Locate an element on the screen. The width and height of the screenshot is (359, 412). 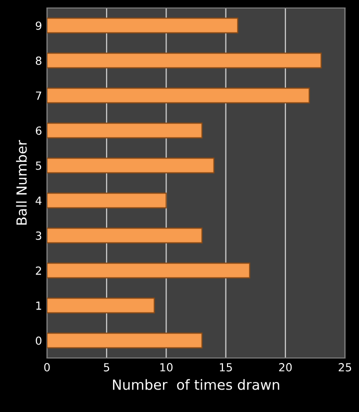
y-tick-label: 6 is located at coordinates (39, 130).